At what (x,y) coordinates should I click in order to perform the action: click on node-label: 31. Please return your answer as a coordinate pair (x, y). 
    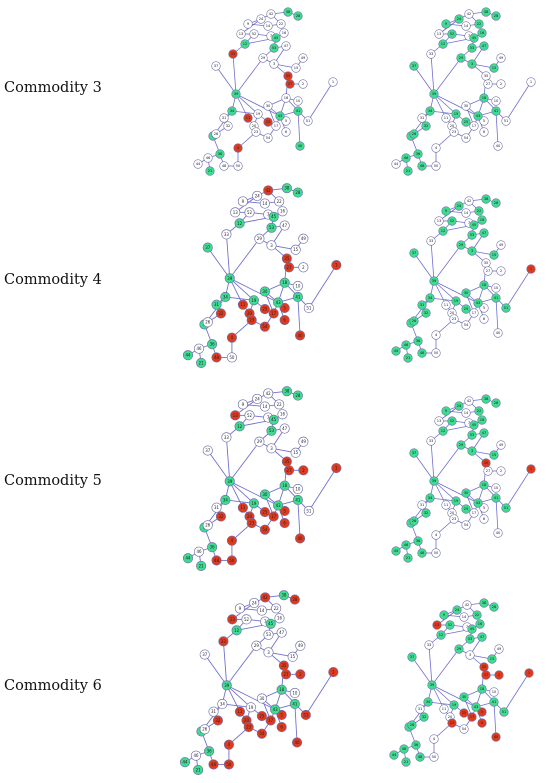
    Looking at the image, I should click on (217, 304).